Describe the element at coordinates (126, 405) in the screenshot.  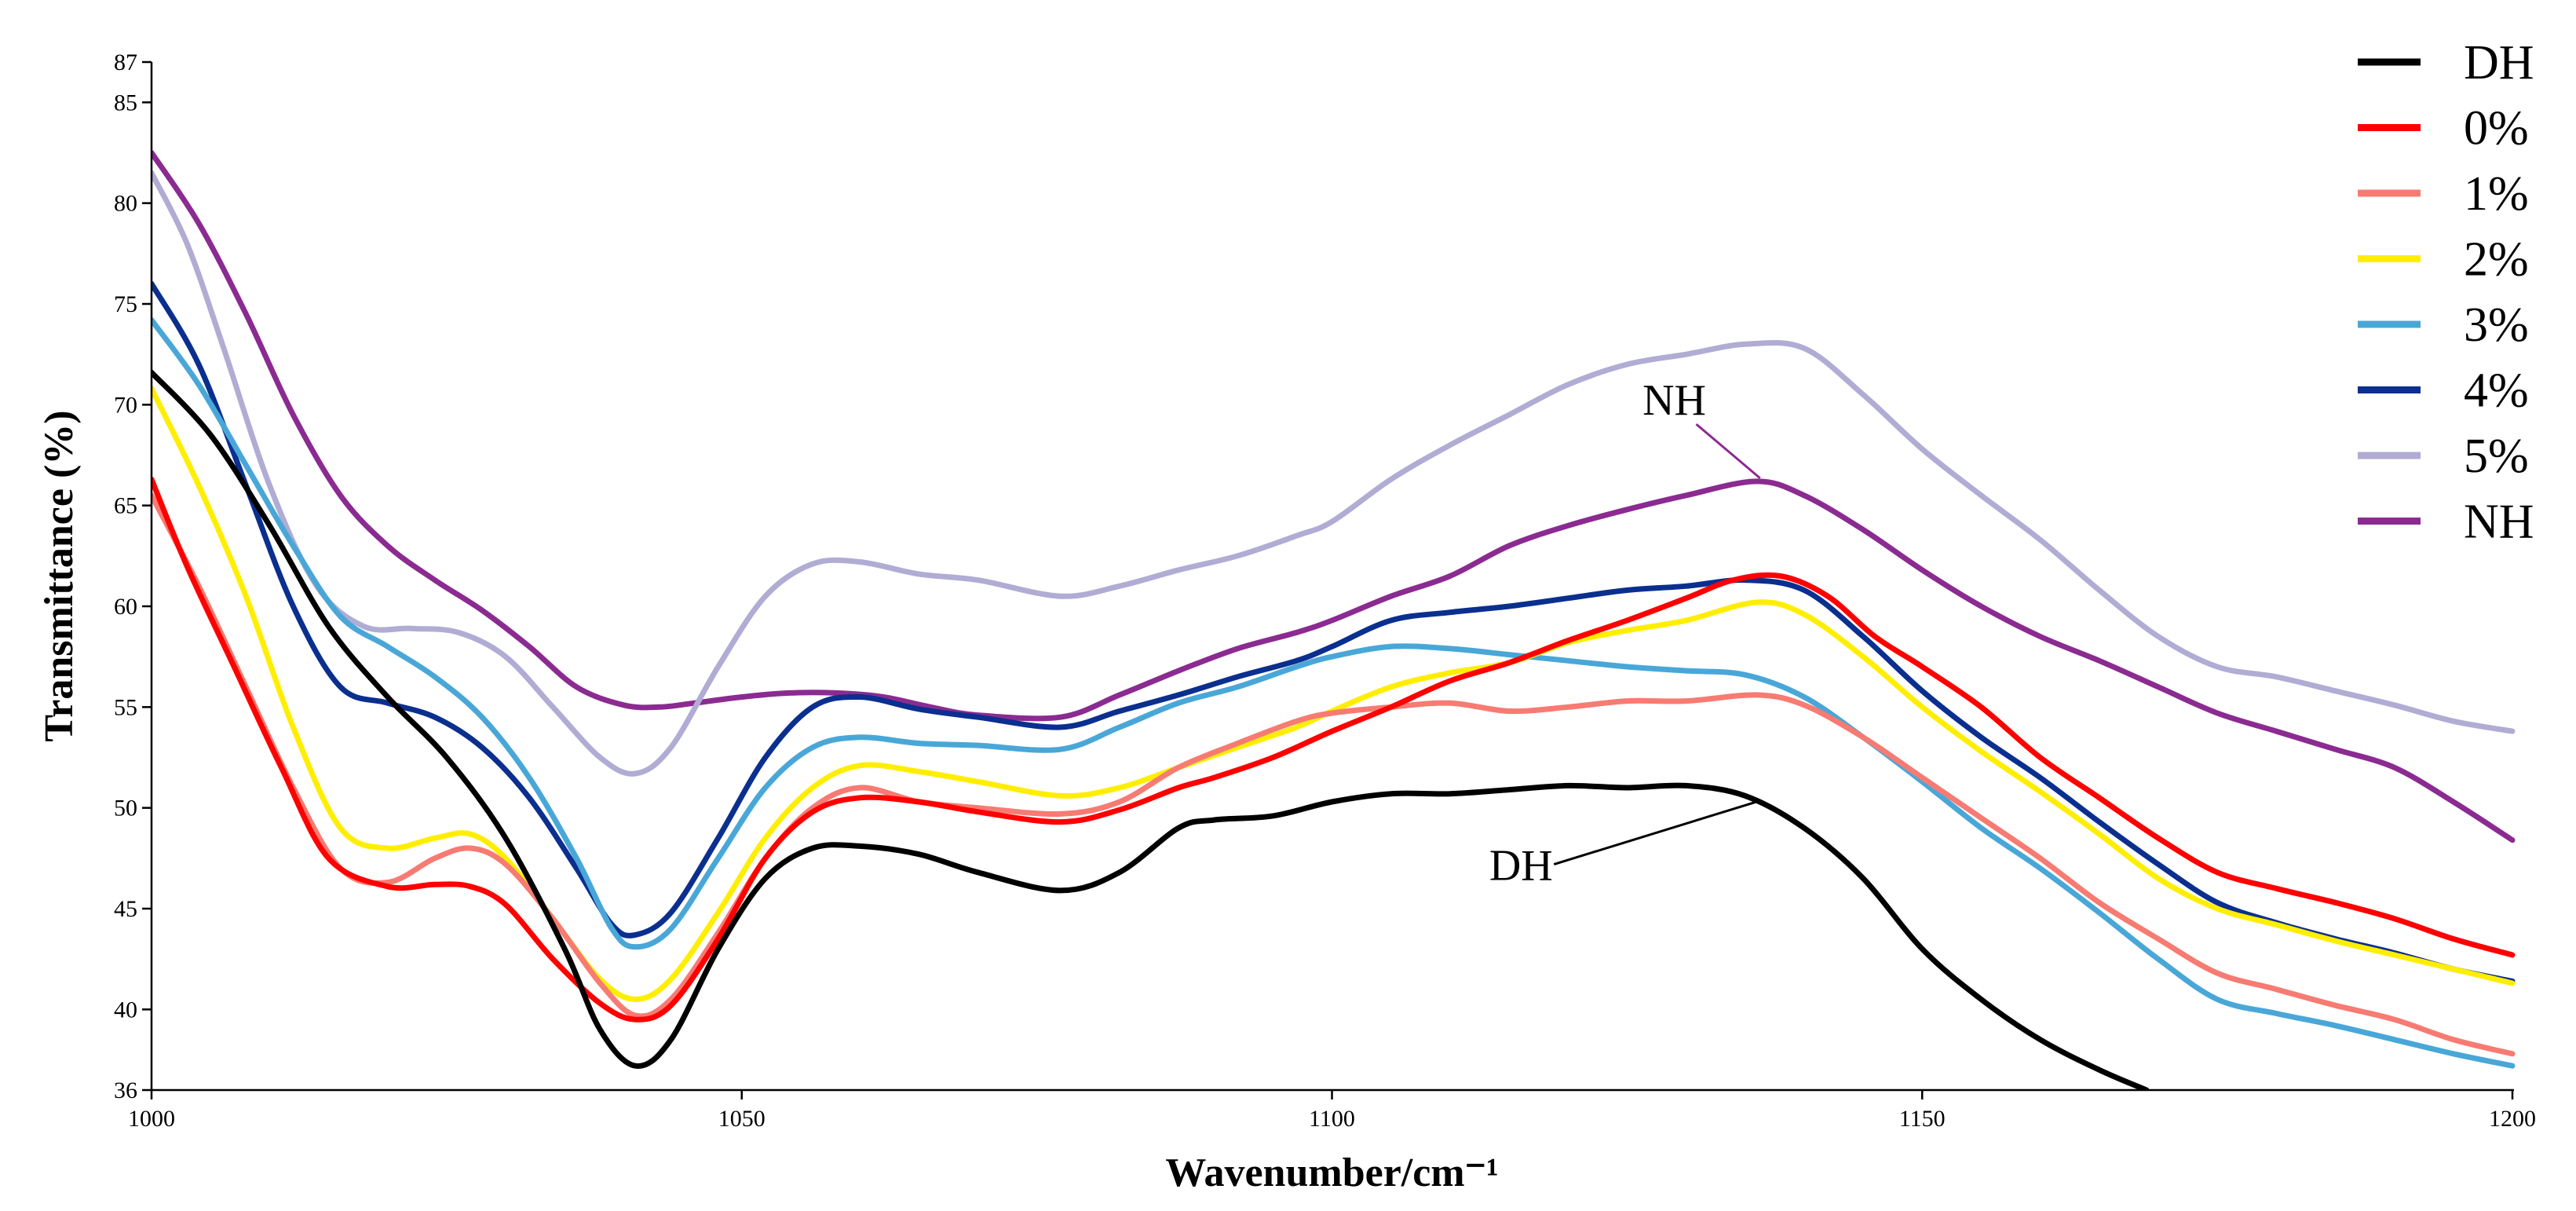
I see `y-tick-label: 70` at that location.